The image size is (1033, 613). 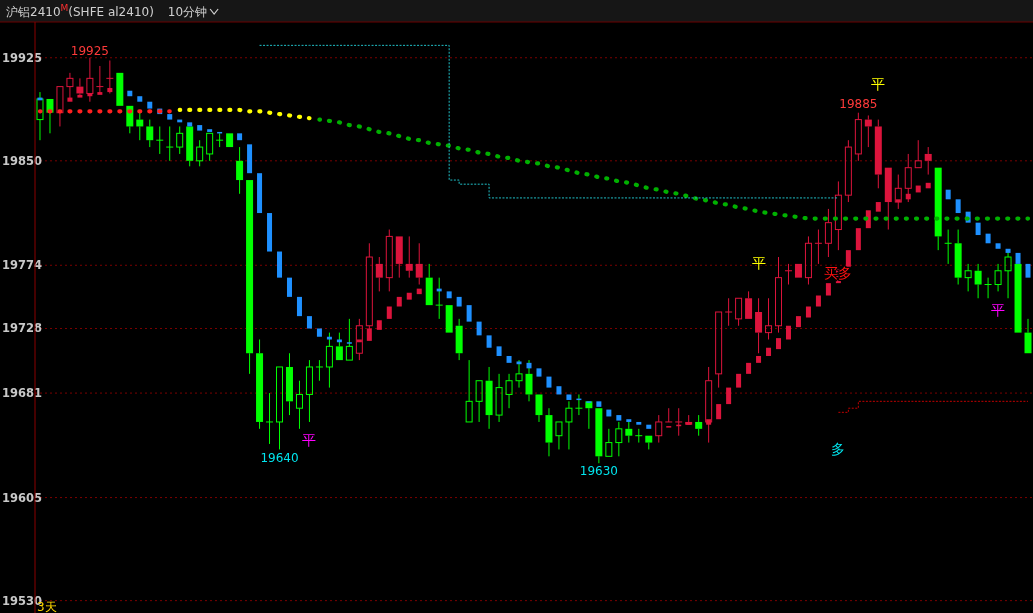 I want to click on annotation: 19640, so click(x=279, y=458).